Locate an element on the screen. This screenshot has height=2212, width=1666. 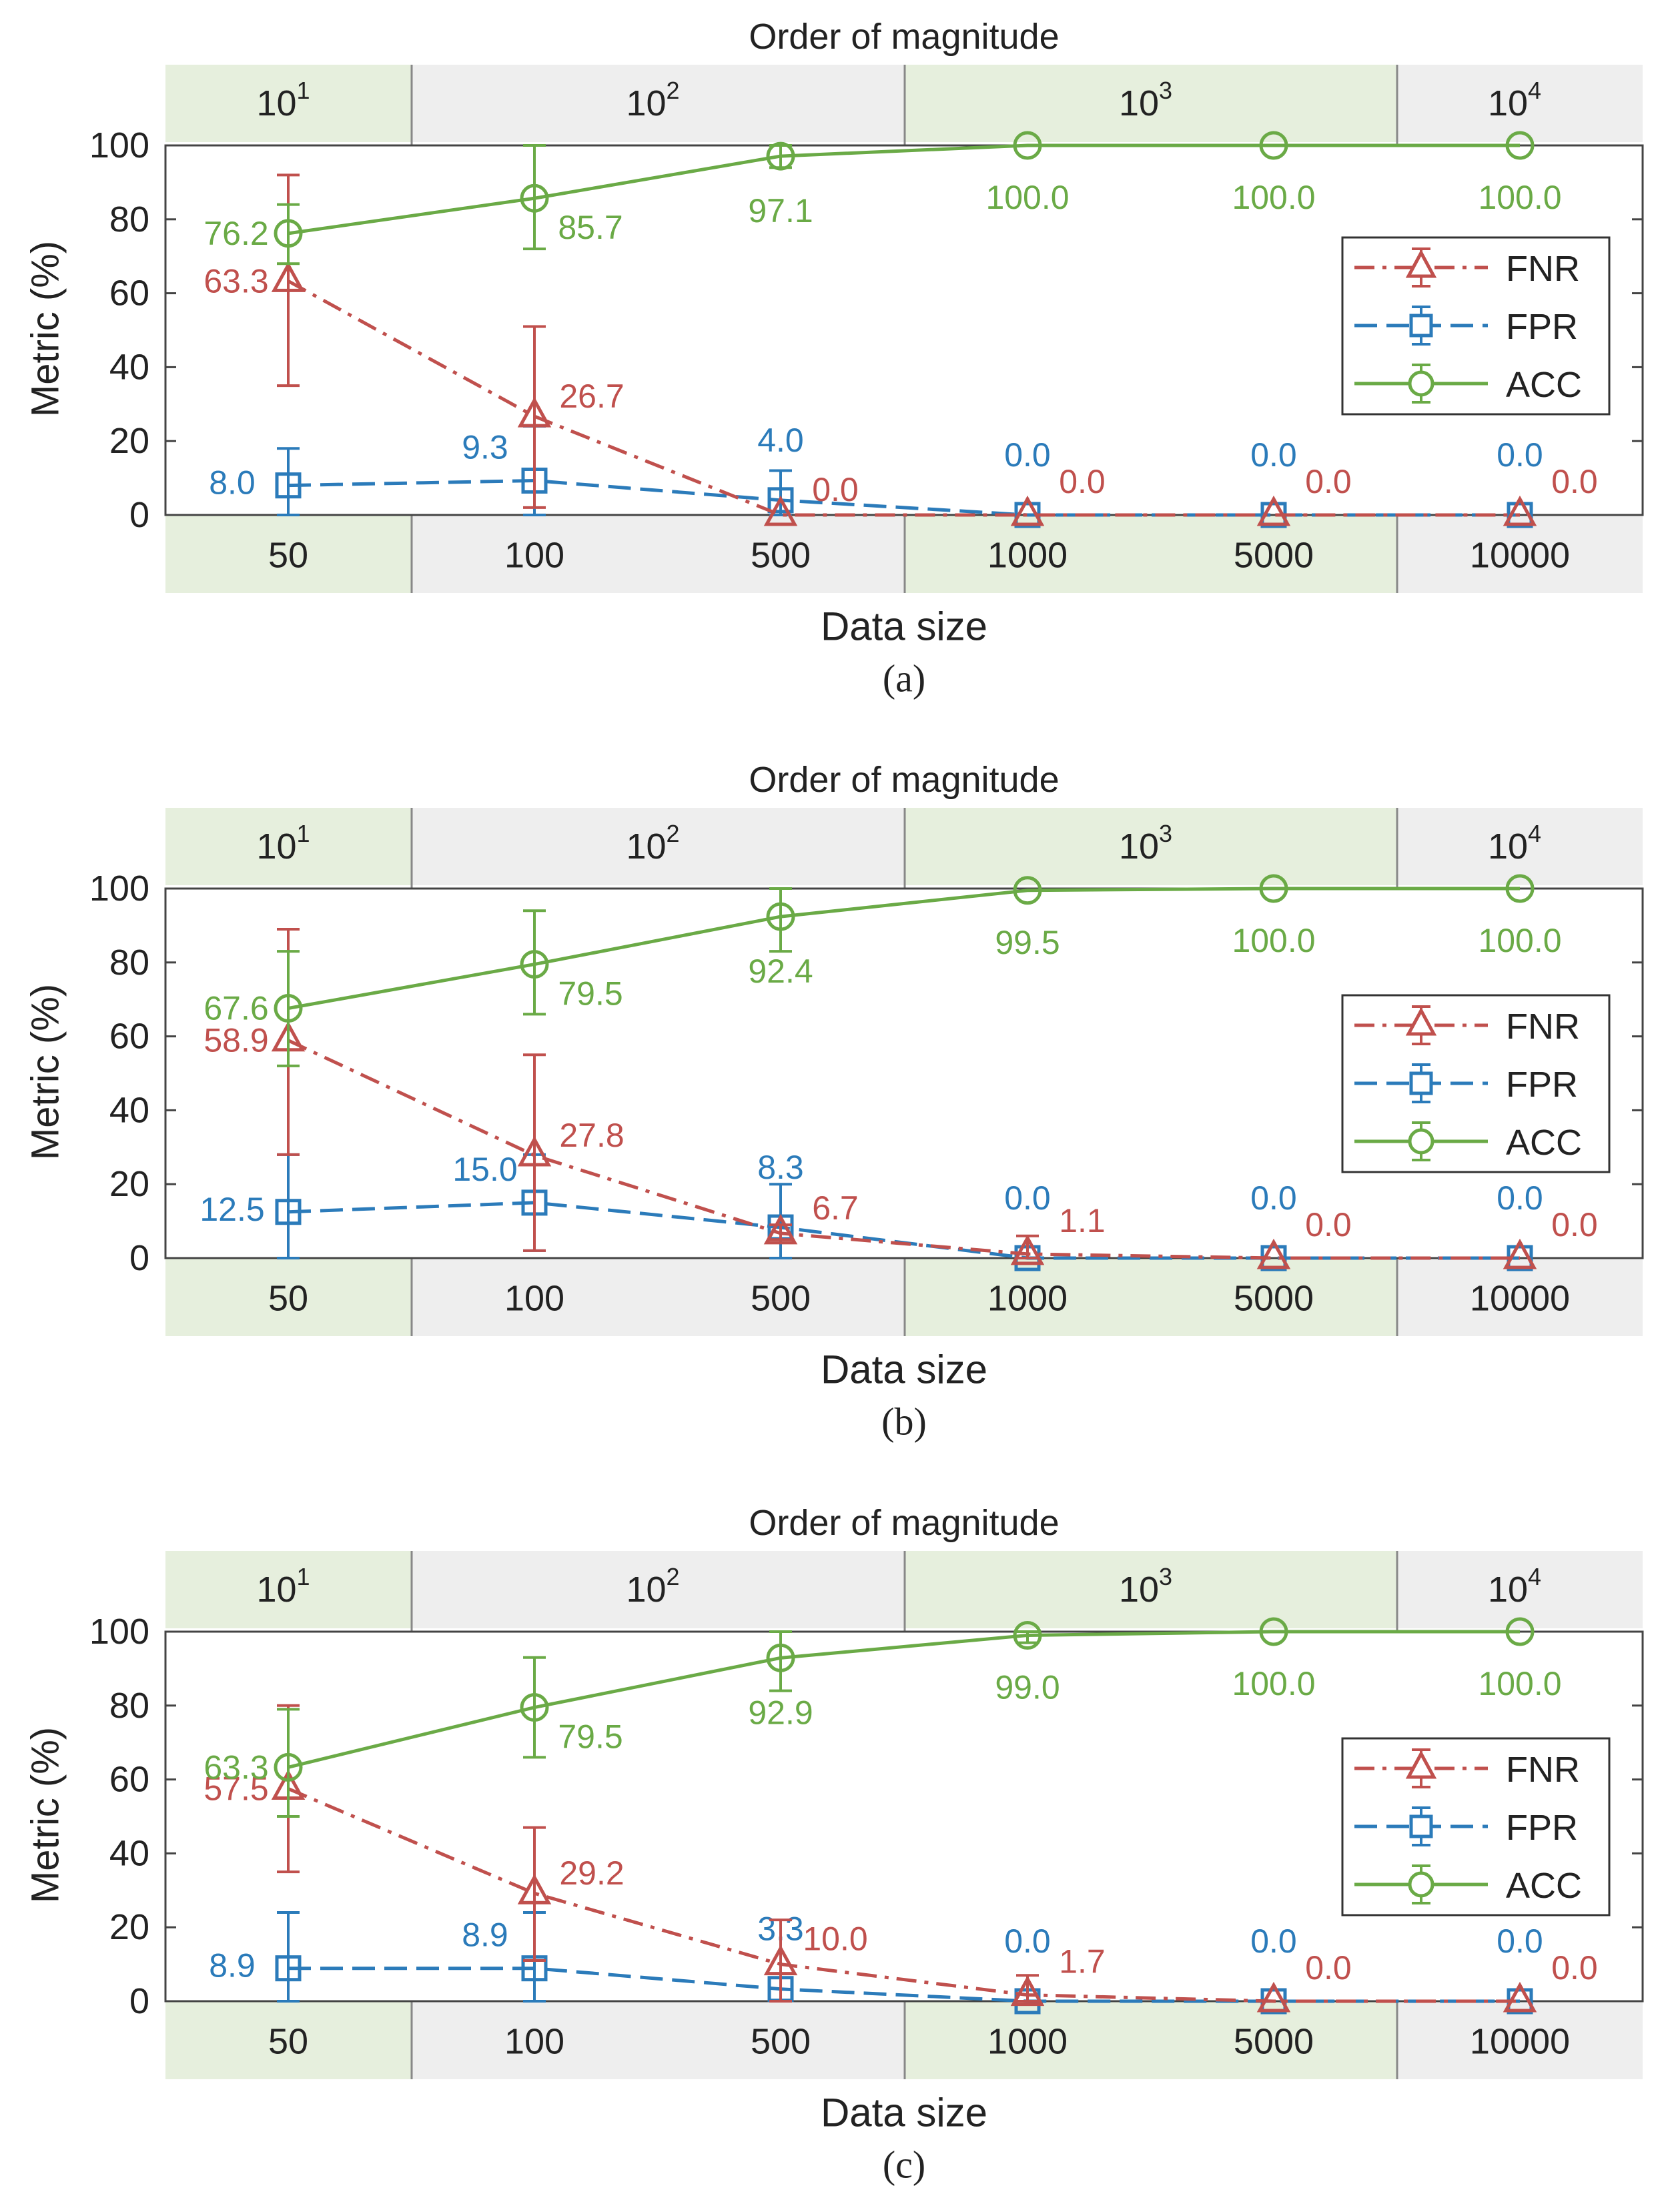
series-line-acc is located at coordinates (904, 948).